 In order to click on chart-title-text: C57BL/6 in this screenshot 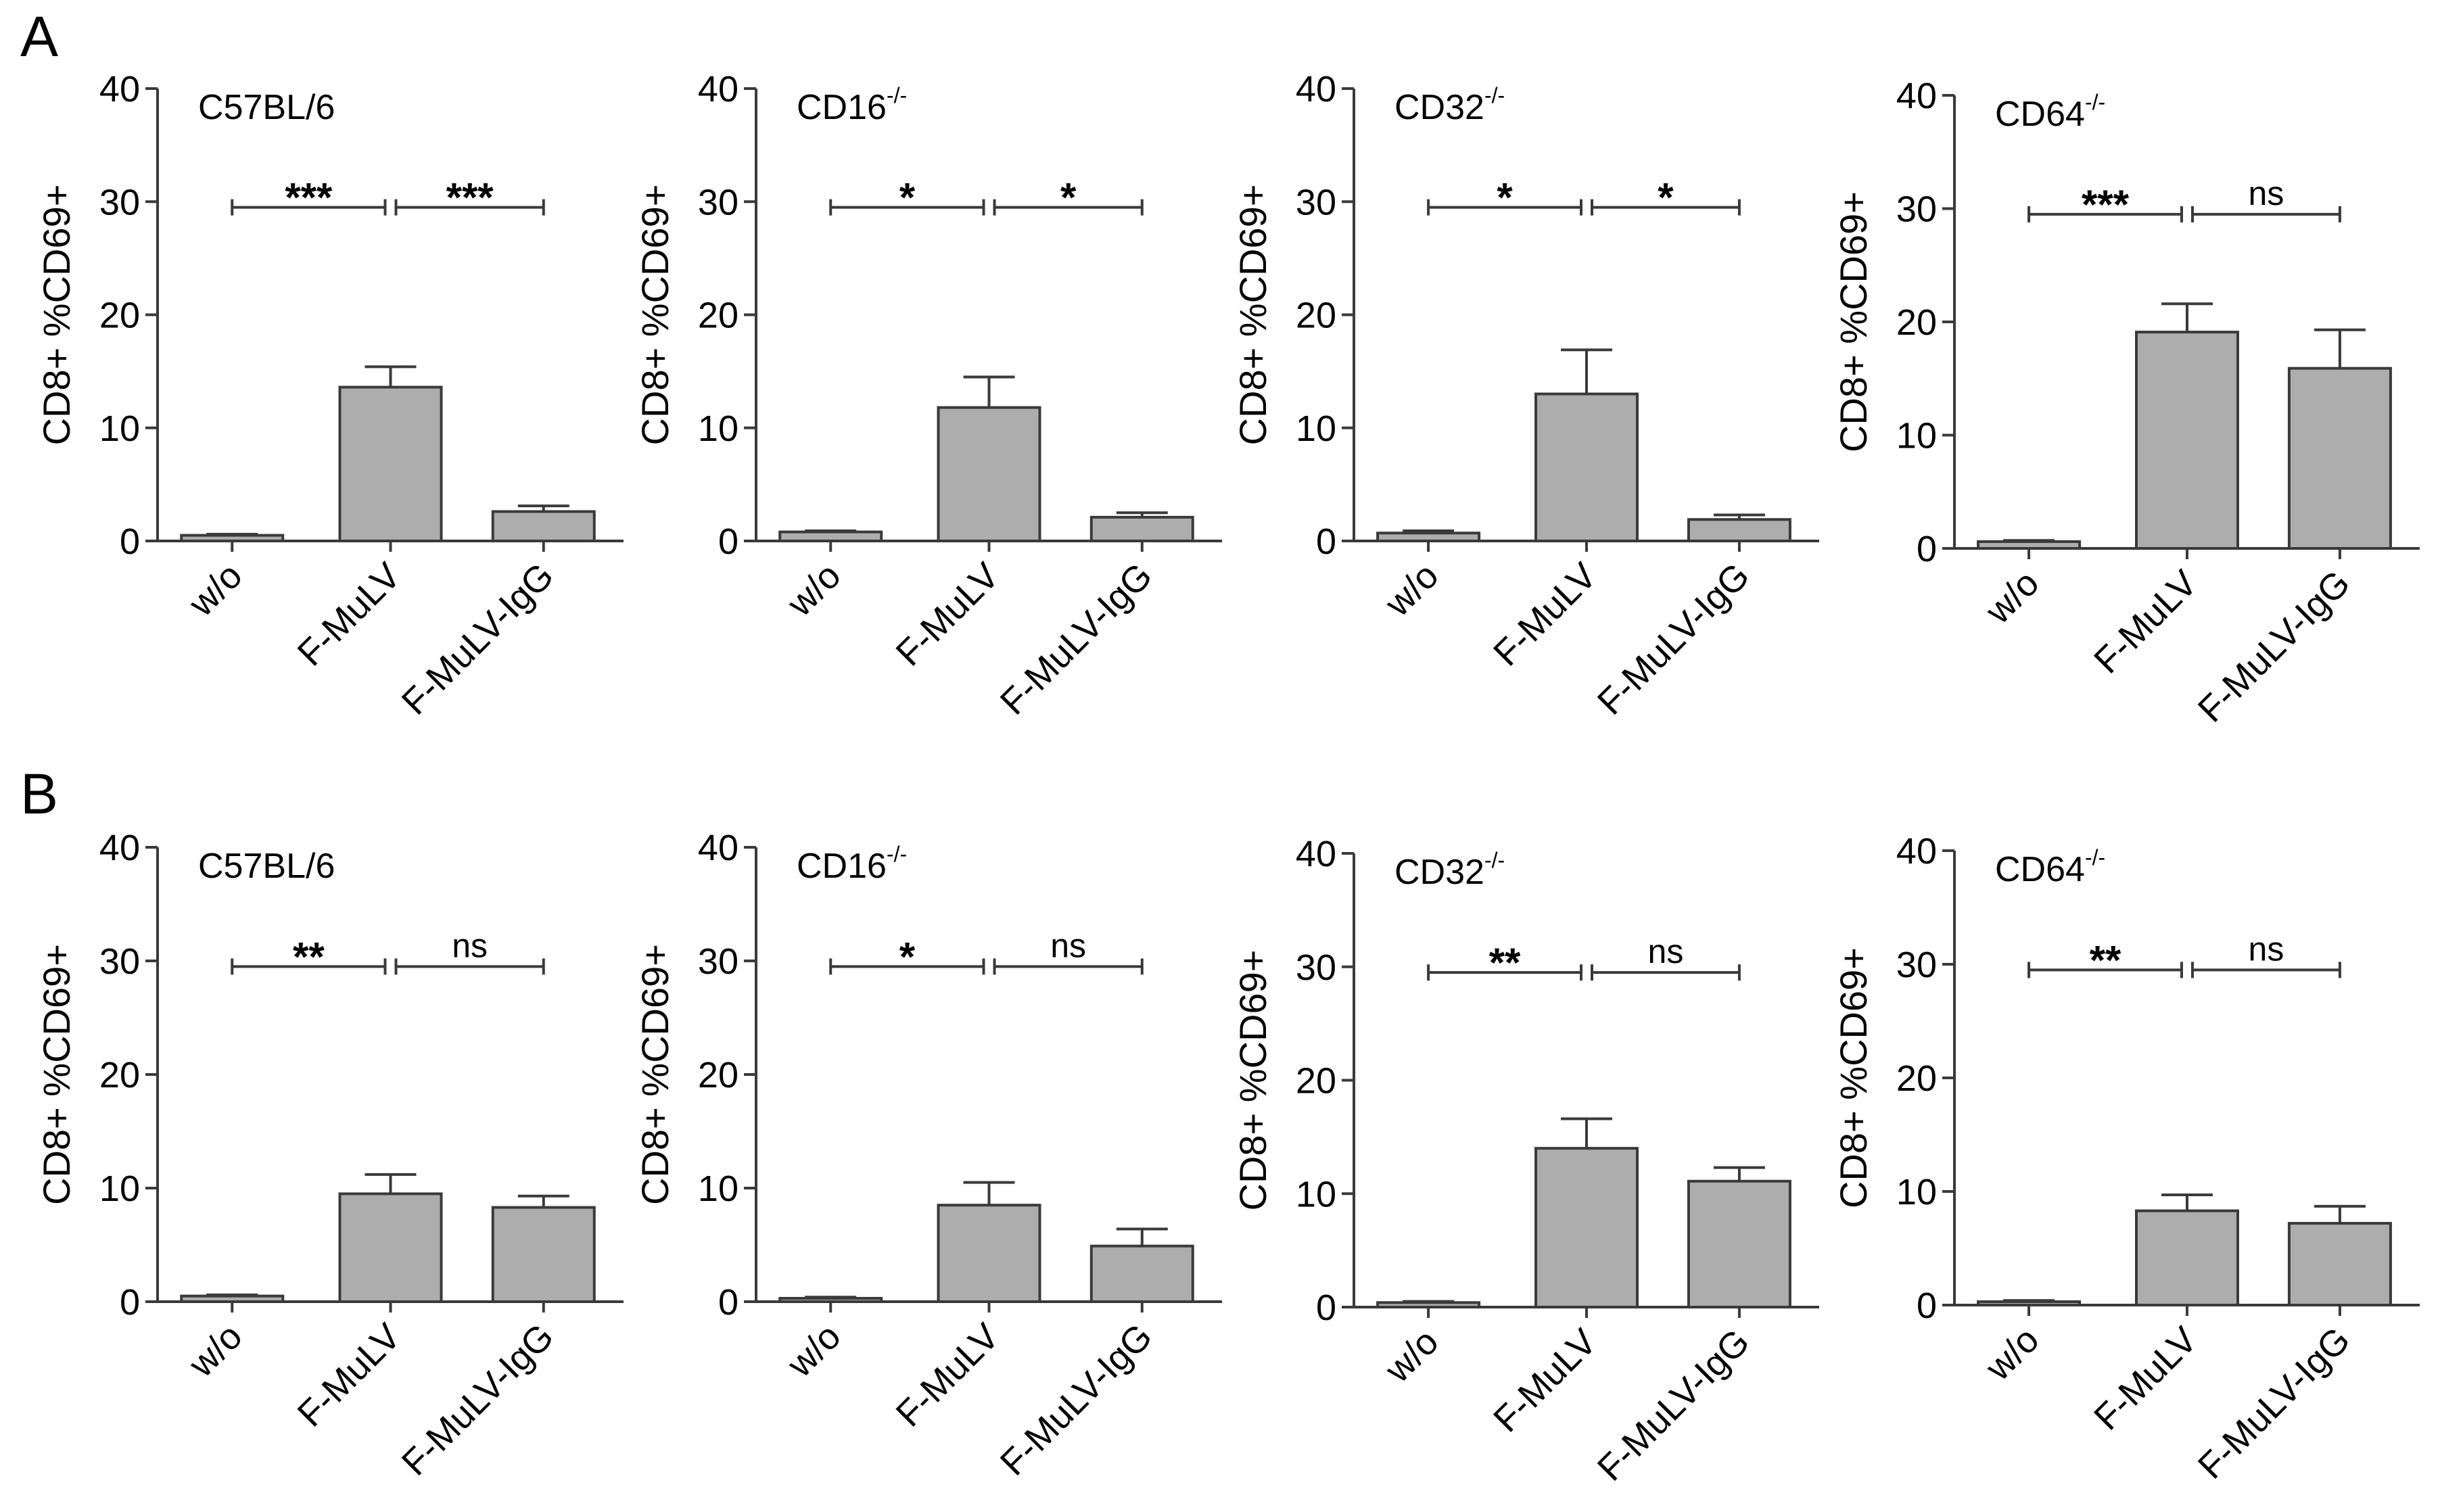, I will do `click(266, 107)`.